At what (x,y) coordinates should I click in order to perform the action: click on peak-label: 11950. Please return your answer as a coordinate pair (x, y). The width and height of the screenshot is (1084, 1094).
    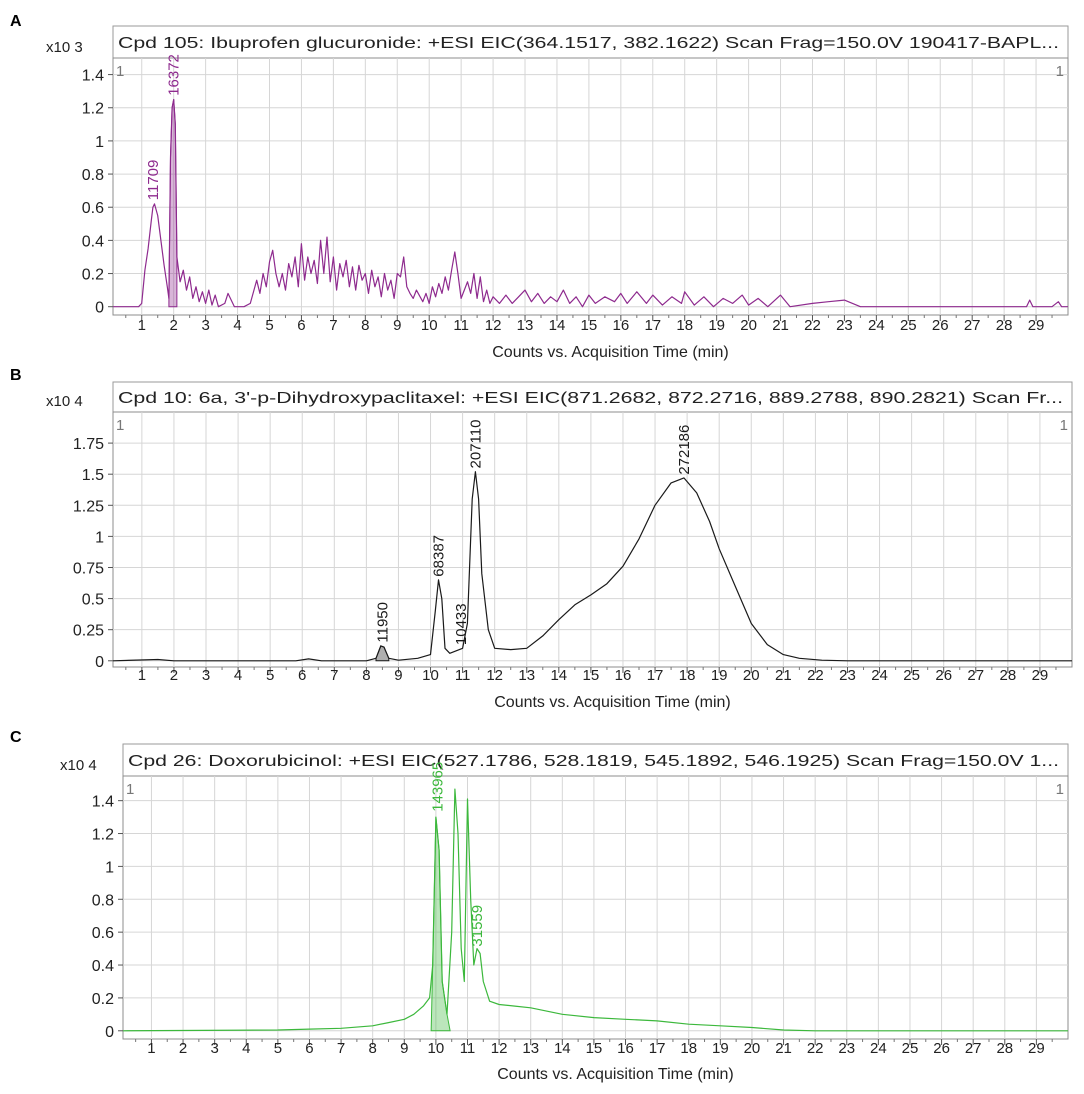
    Looking at the image, I should click on (382, 622).